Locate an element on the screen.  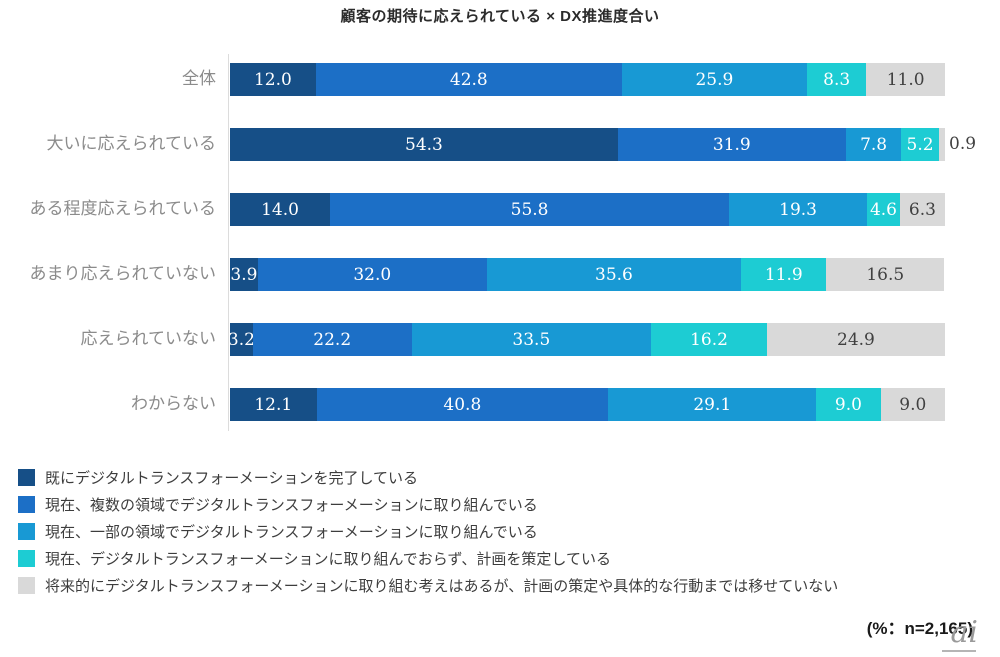
segment-value: 54.3 is located at coordinates (424, 144).